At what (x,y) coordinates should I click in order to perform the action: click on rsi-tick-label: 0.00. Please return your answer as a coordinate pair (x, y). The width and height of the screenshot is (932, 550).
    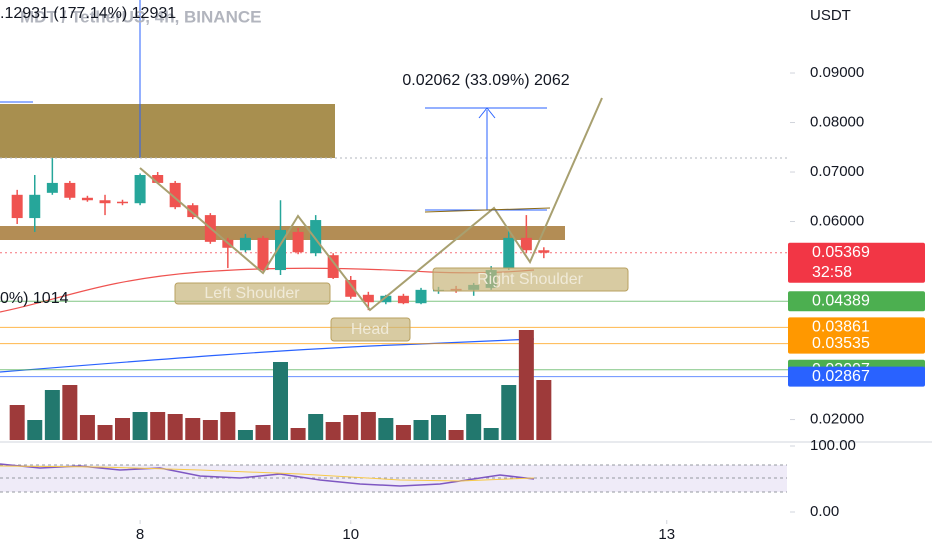
    Looking at the image, I should click on (824, 511).